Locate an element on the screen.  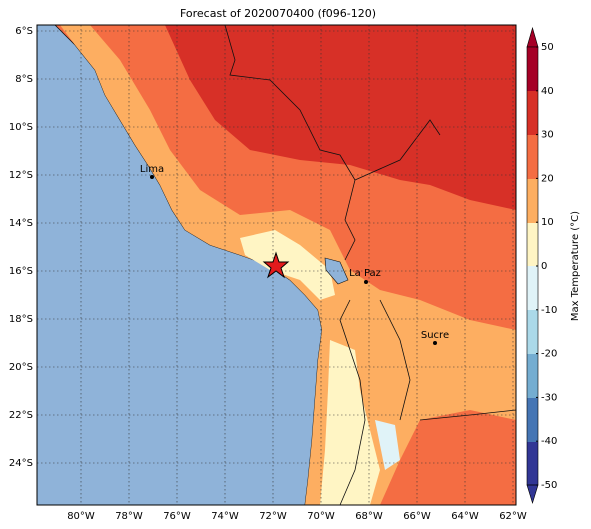
x-tick-label: 76°W is located at coordinates (177, 516).